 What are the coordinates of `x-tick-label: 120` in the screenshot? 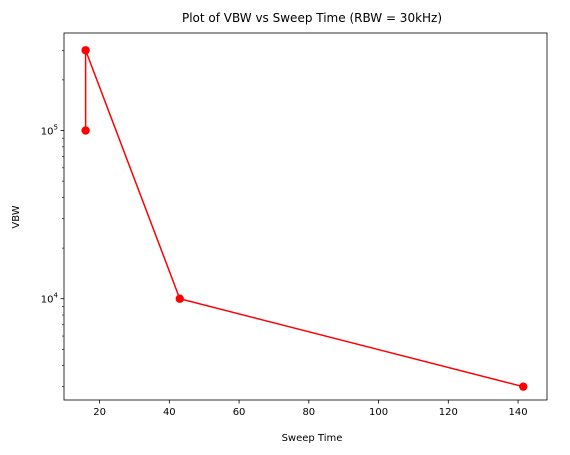 It's located at (448, 412).